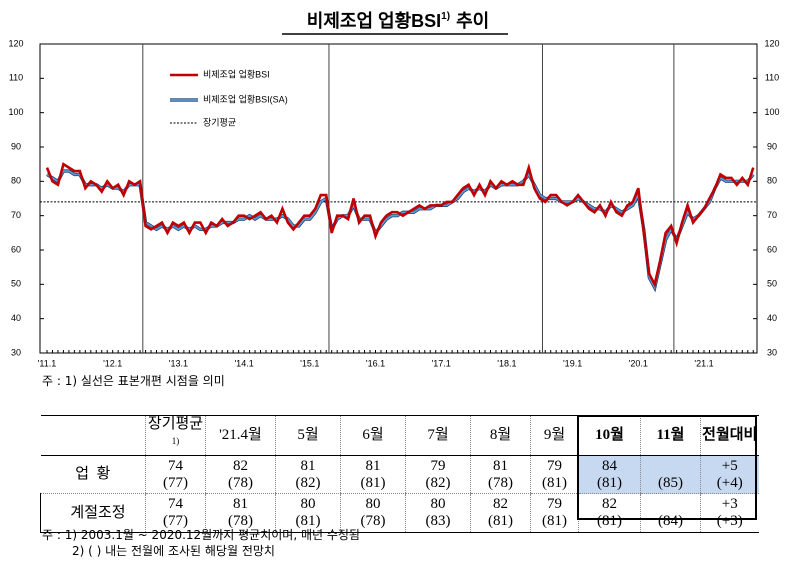 Image resolution: width=797 pixels, height=579 pixels. Describe the element at coordinates (772, 249) in the screenshot. I see `y2-tick-label: 60` at that location.